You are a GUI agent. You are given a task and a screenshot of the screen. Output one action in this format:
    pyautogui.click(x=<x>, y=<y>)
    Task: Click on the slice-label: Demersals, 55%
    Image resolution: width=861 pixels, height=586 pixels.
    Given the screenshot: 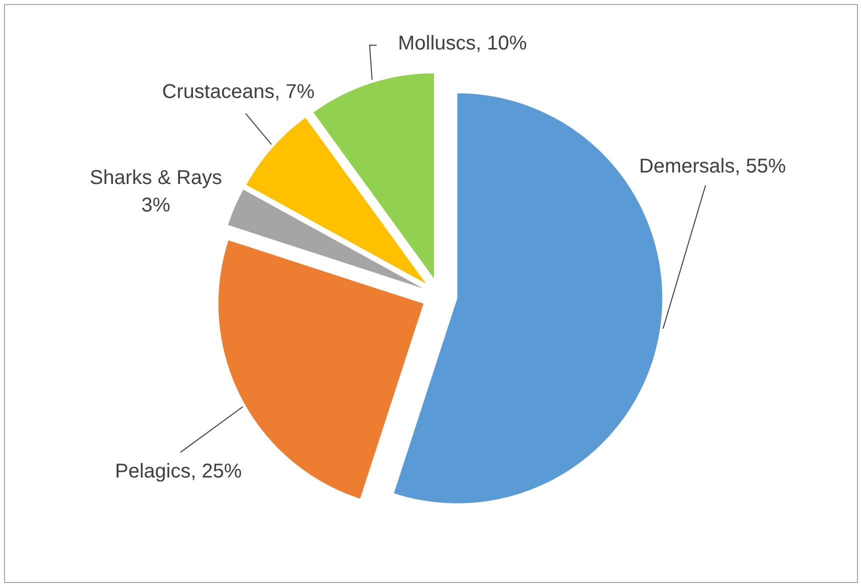 What is the action you would take?
    pyautogui.click(x=712, y=166)
    